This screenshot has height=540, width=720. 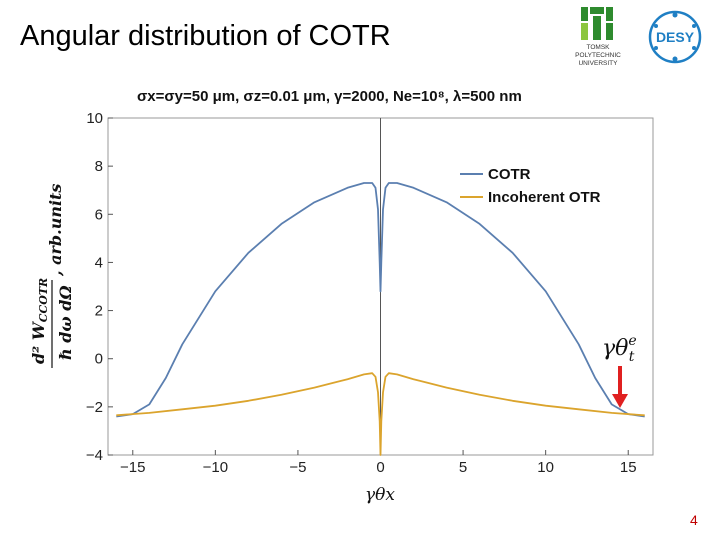 I want to click on x-tick-label: −10, so click(x=215, y=467).